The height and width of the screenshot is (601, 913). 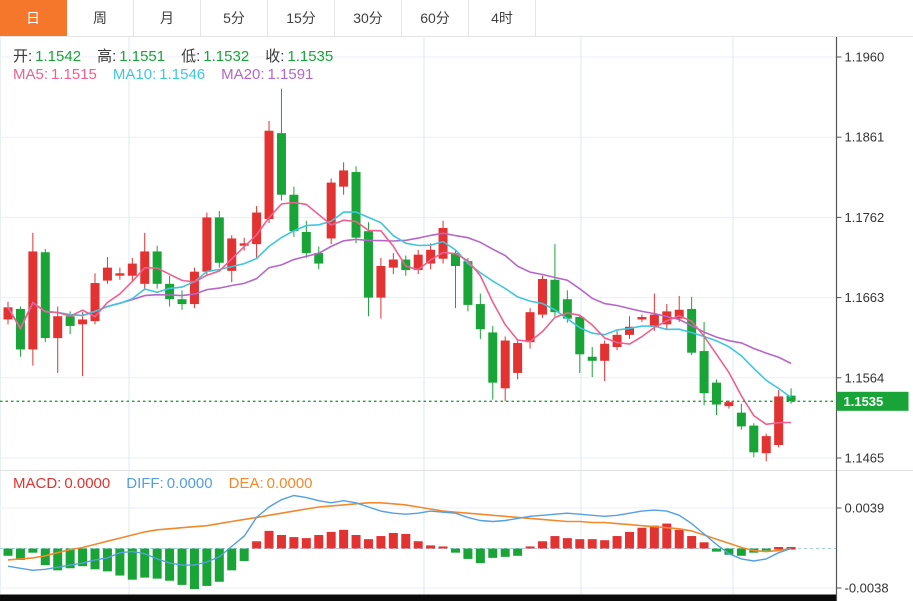 I want to click on svg-text: 0.0039, so click(x=865, y=508).